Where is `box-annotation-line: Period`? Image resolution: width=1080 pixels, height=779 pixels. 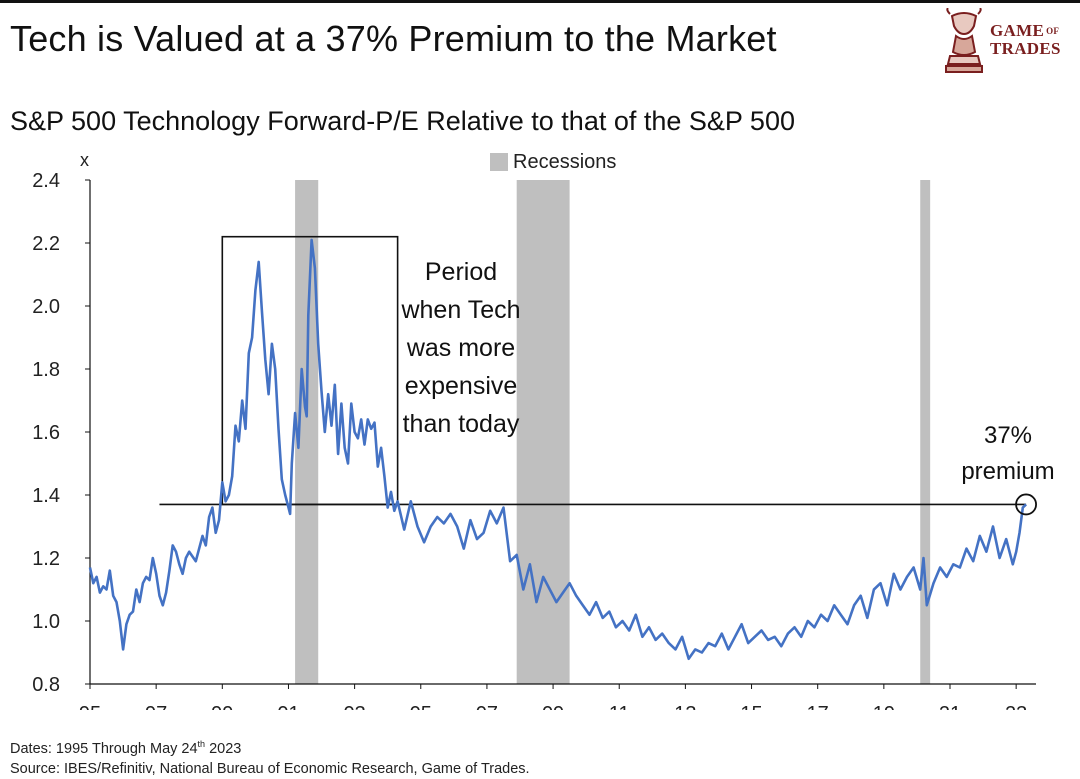
box-annotation-line: Period is located at coordinates (461, 272).